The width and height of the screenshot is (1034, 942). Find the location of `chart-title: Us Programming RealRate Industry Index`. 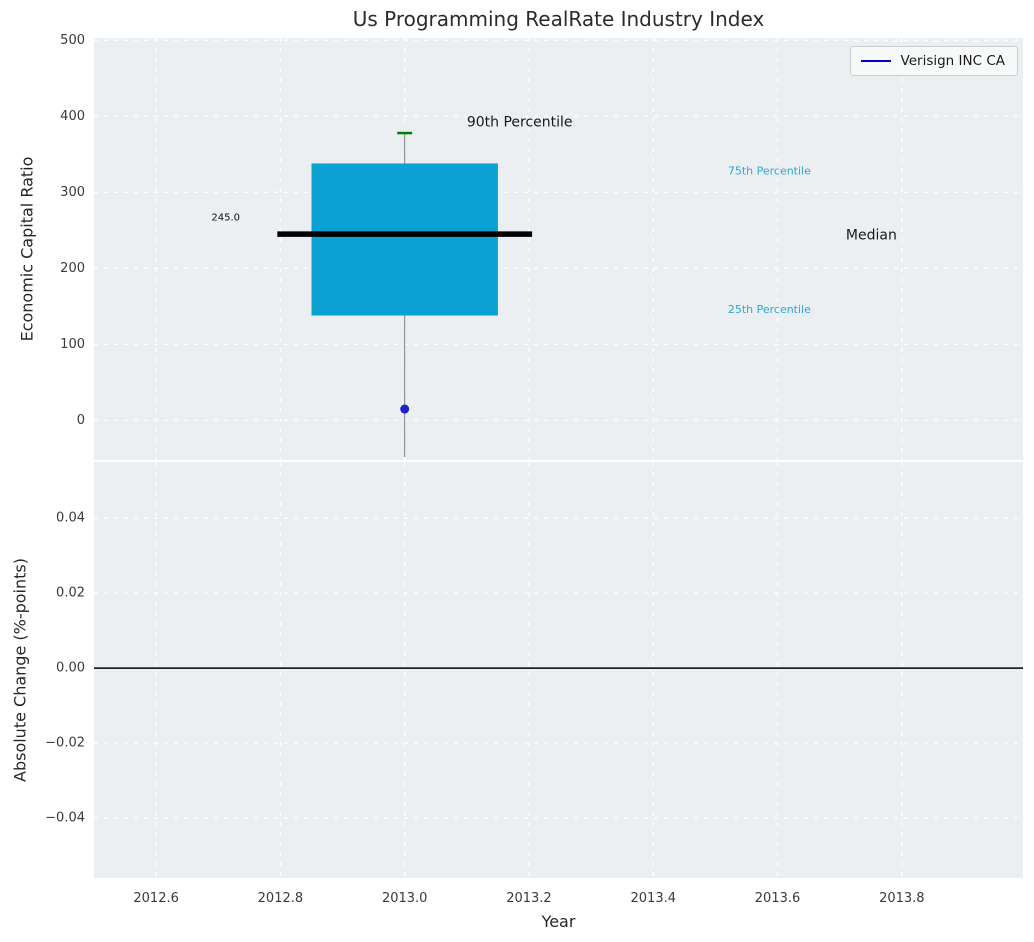

chart-title: Us Programming RealRate Industry Index is located at coordinates (558, 19).